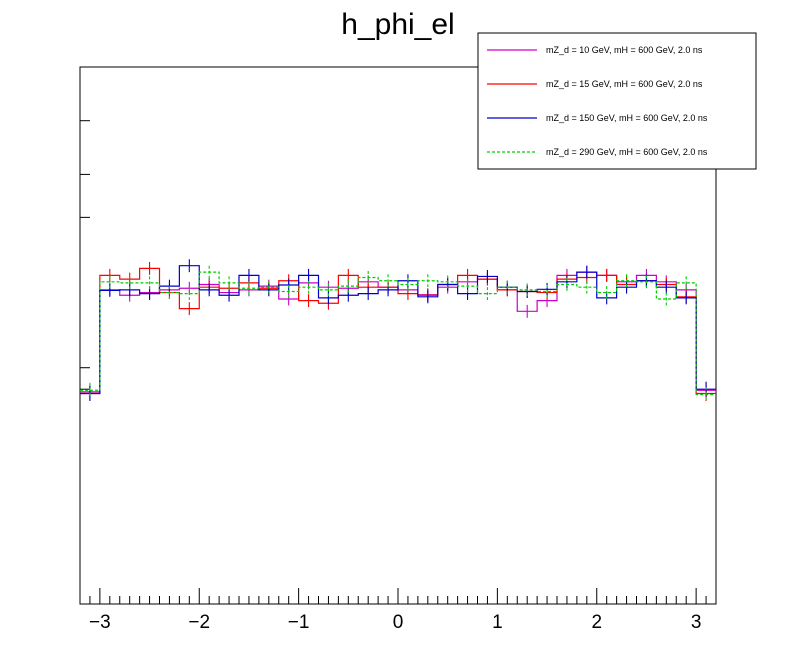 The height and width of the screenshot is (672, 796). What do you see at coordinates (85, 255) in the screenshot?
I see `y-axis` at bounding box center [85, 255].